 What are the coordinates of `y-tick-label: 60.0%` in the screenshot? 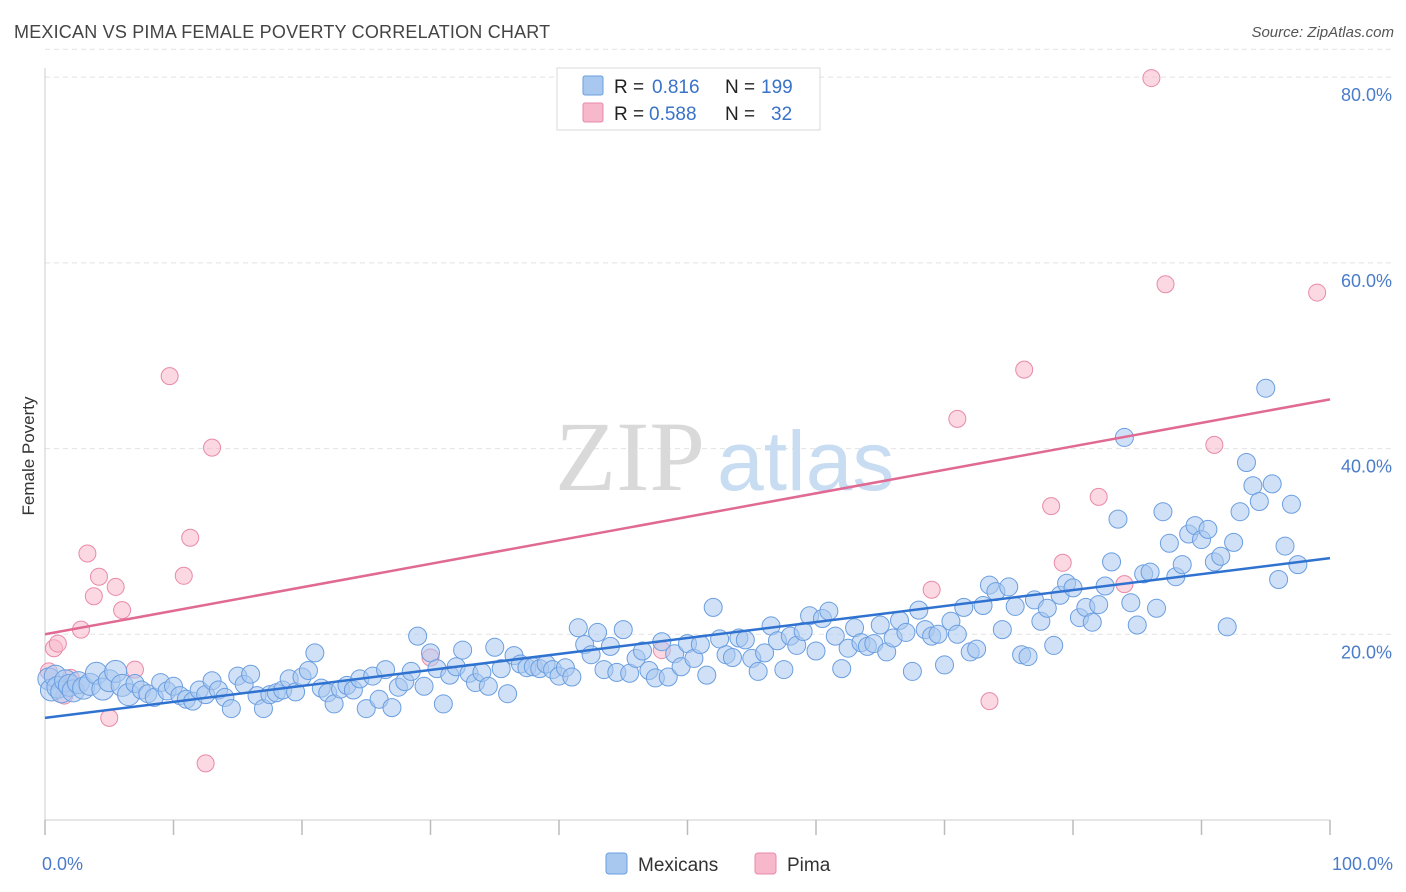 It's located at (1366, 281).